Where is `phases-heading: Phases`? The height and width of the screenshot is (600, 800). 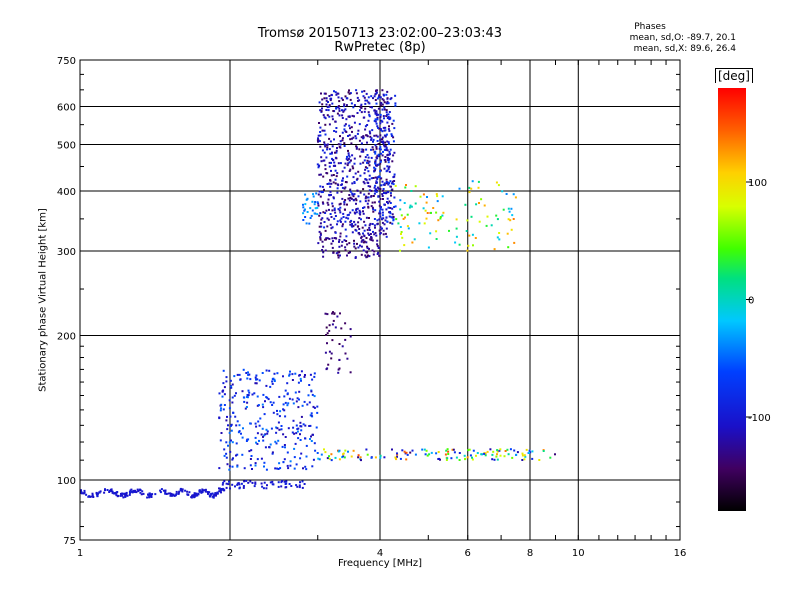 phases-heading: Phases is located at coordinates (650, 27).